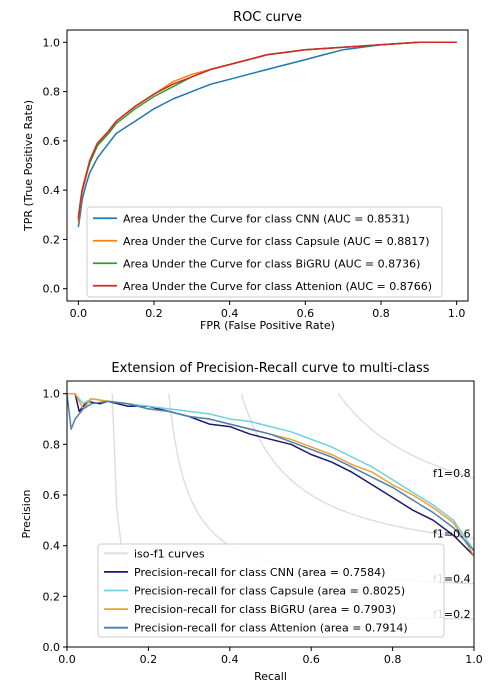  What do you see at coordinates (169, 553) in the screenshot?
I see `legend-label: iso-f1 curves` at bounding box center [169, 553].